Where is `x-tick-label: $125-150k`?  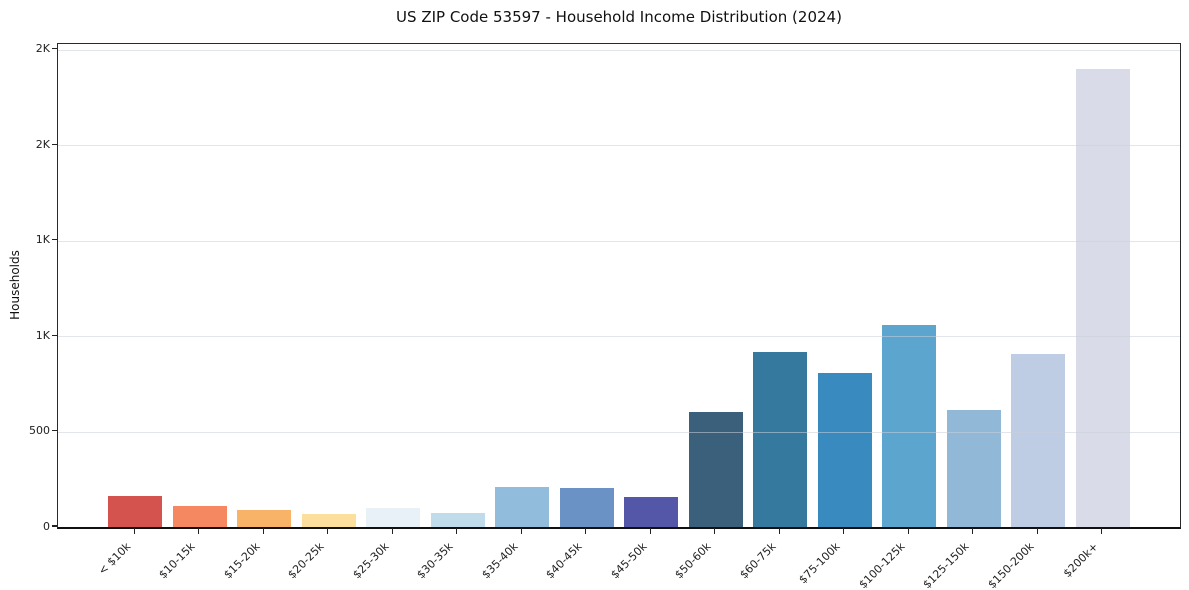
x-tick-label: $125-150k is located at coordinates (946, 565).